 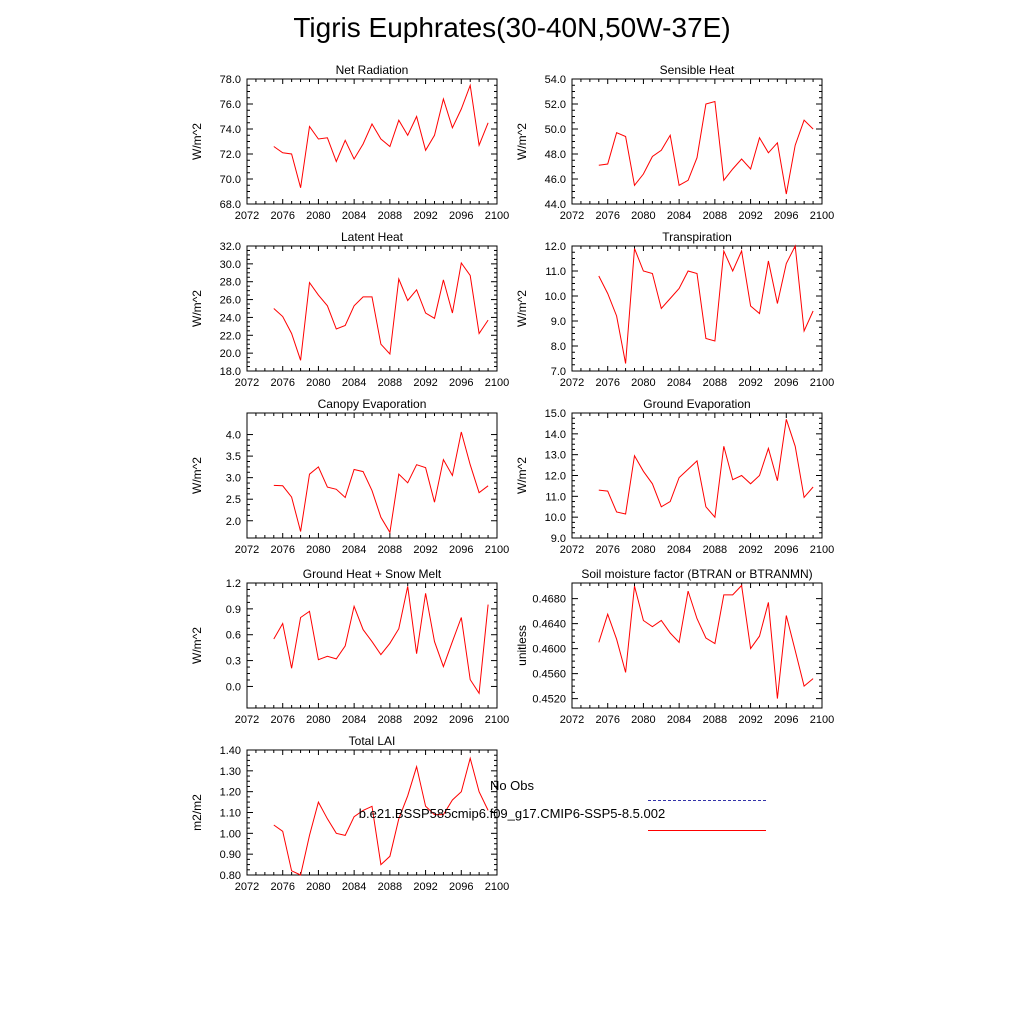 What do you see at coordinates (233, 436) in the screenshot?
I see `y-tick-label: 4.0` at bounding box center [233, 436].